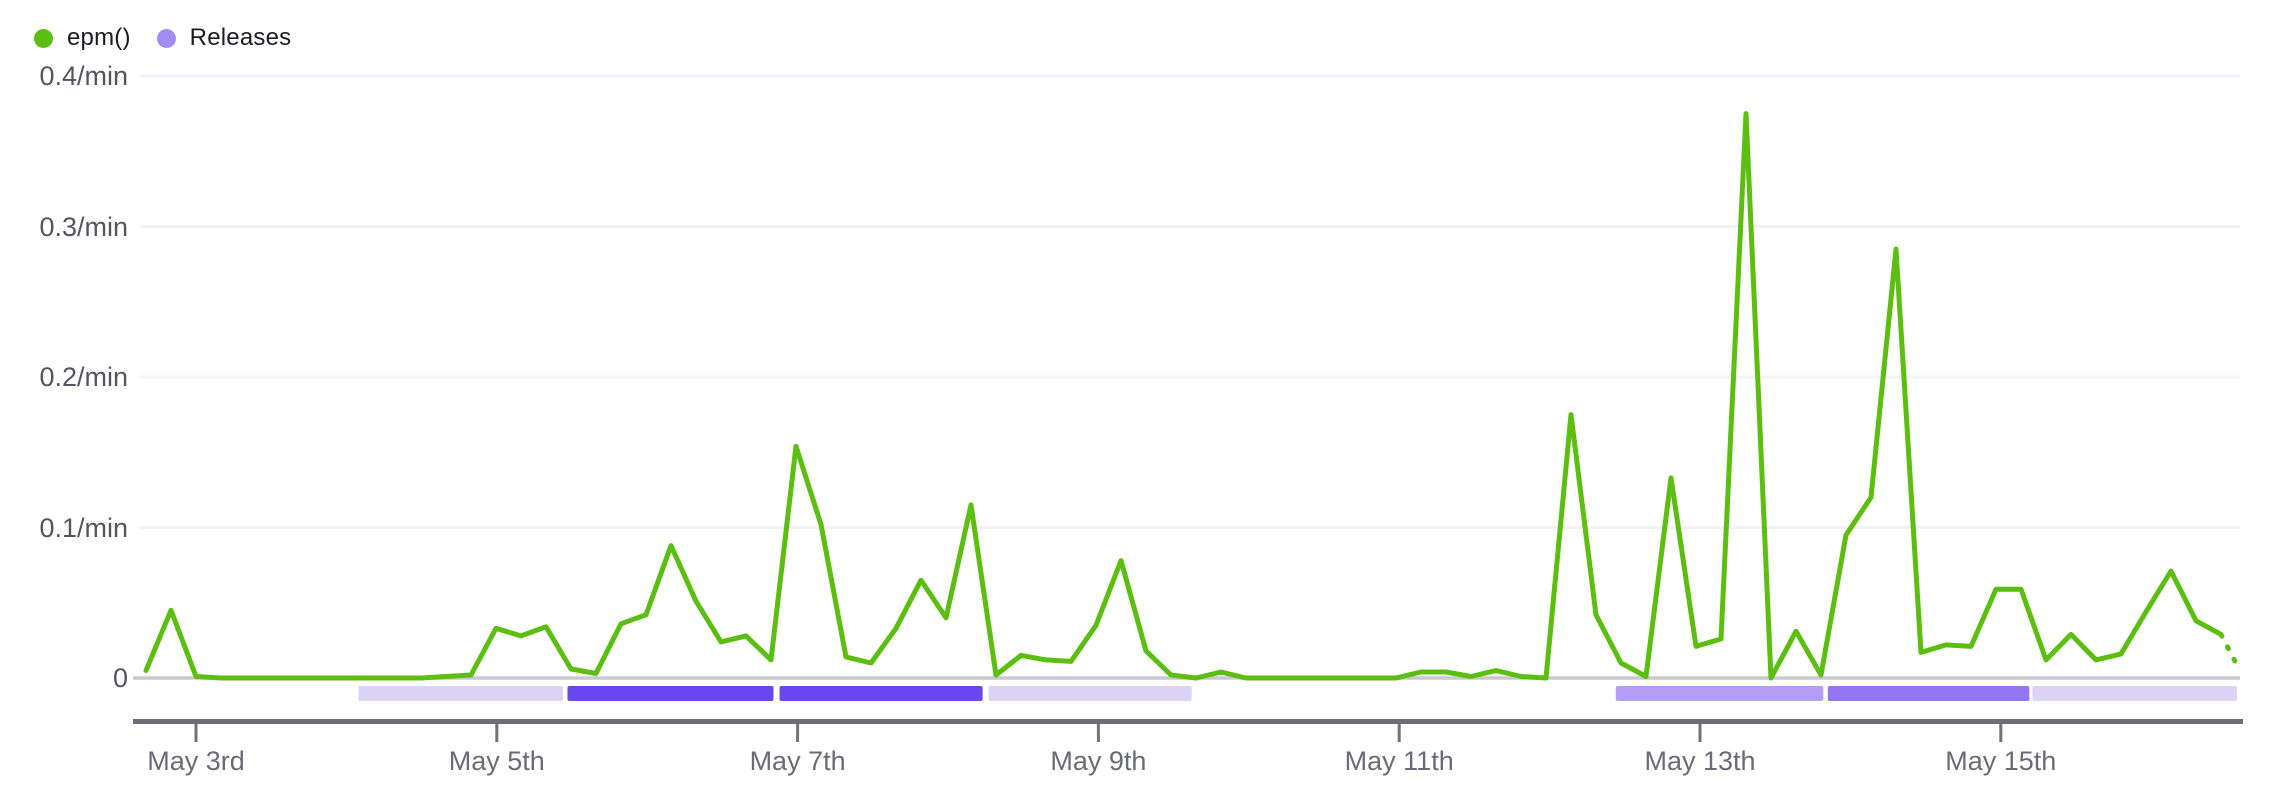  I want to click on x-axis-label: May 11th, so click(1399, 761).